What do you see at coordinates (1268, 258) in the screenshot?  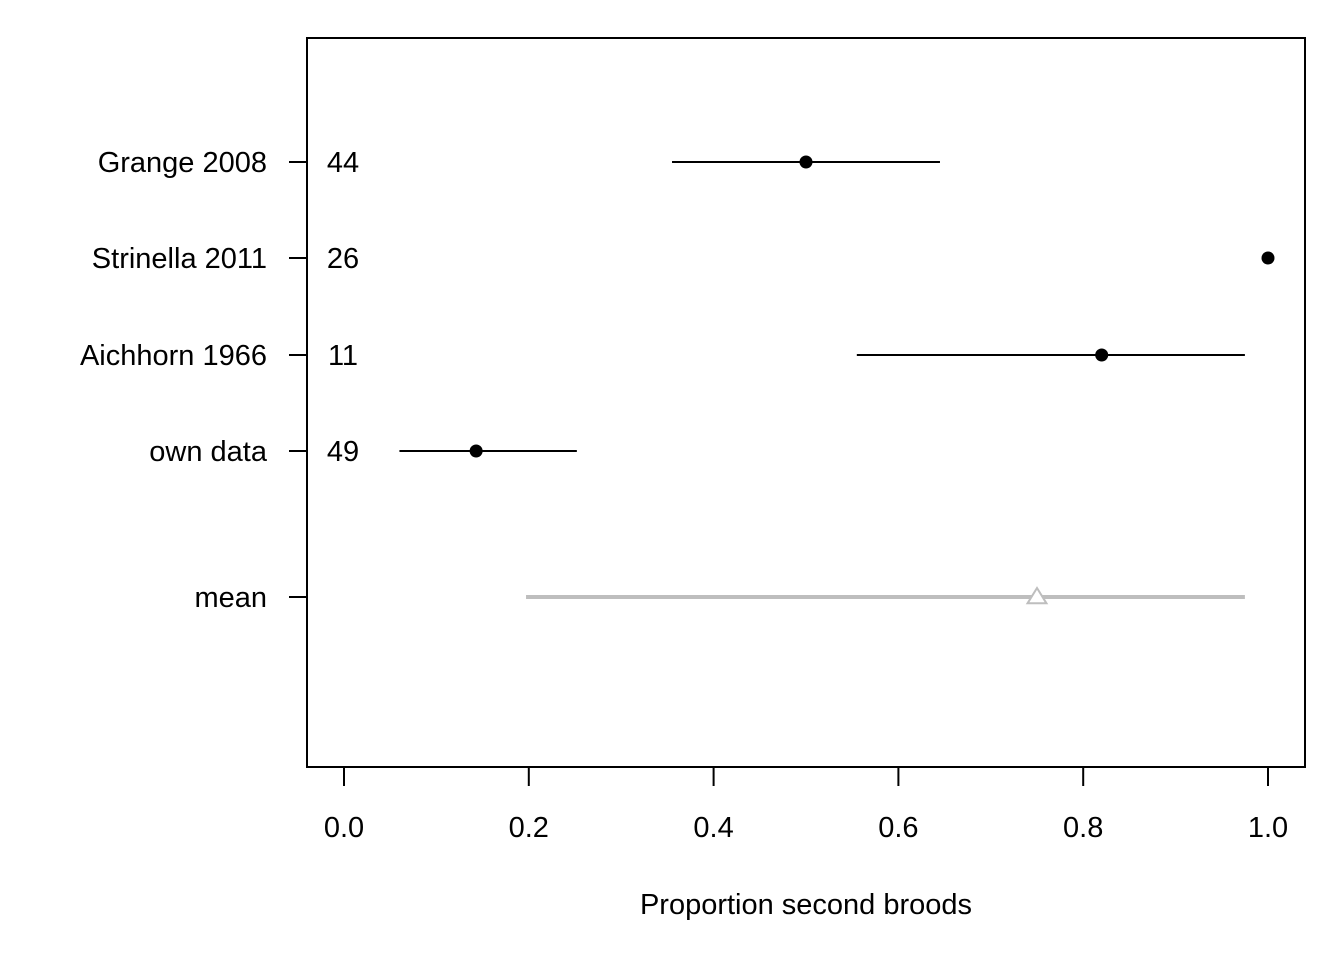 I see `point-estimate-strinella-2011` at bounding box center [1268, 258].